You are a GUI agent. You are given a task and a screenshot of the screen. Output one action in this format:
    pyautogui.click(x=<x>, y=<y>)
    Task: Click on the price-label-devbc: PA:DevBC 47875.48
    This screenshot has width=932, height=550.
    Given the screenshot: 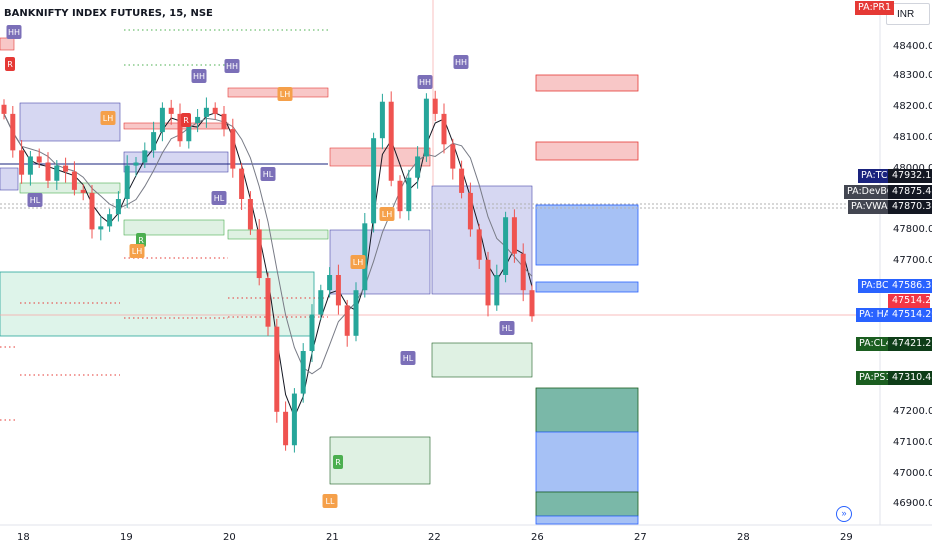 What is the action you would take?
    pyautogui.click(x=888, y=192)
    